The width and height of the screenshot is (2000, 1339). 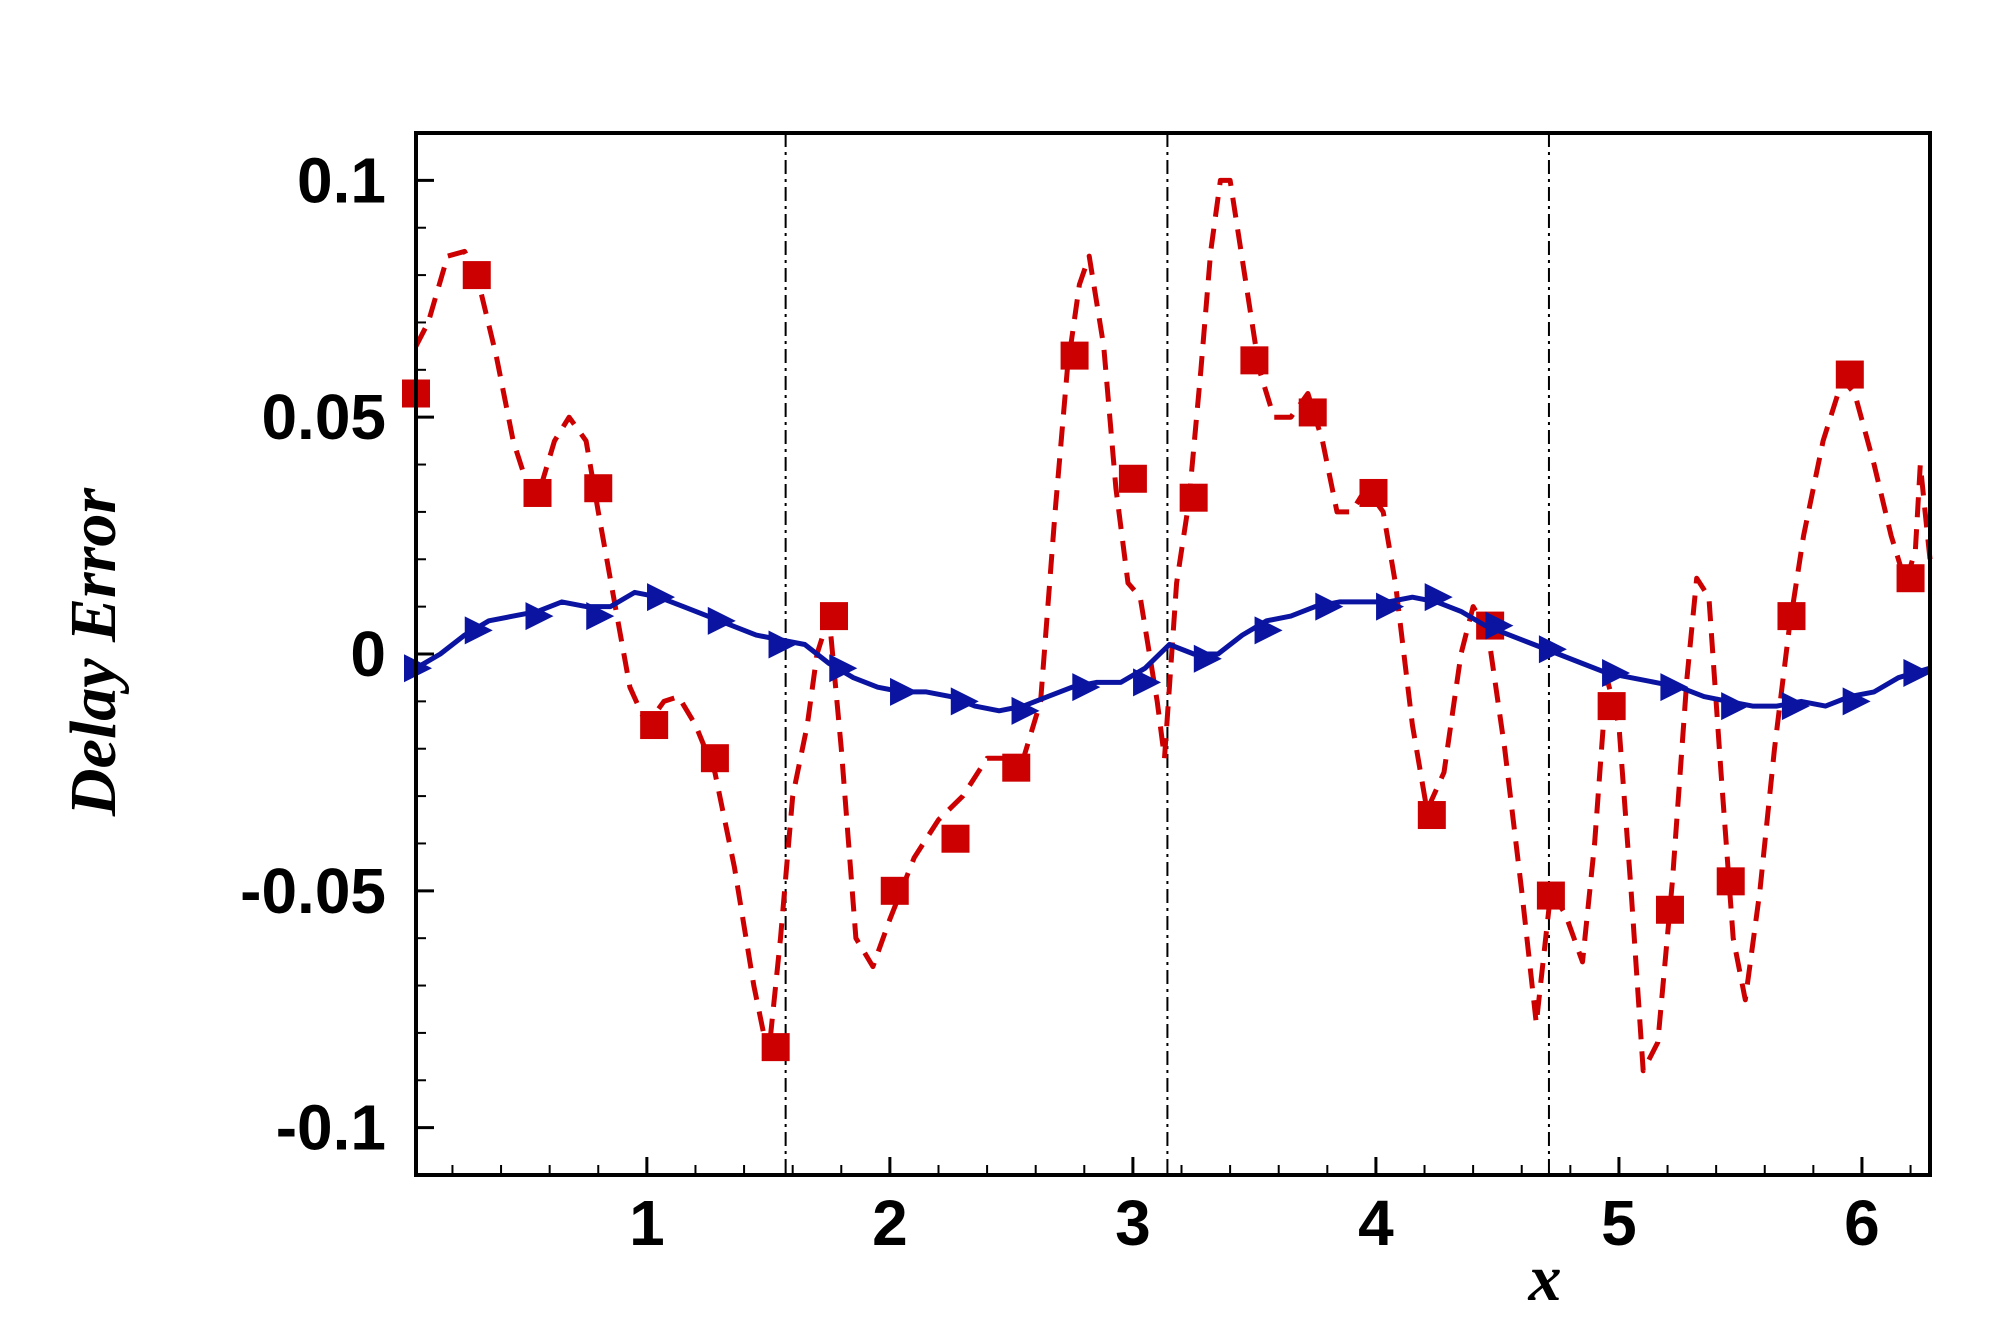 I want to click on y-tick-label: -0.1, so click(x=331, y=1128).